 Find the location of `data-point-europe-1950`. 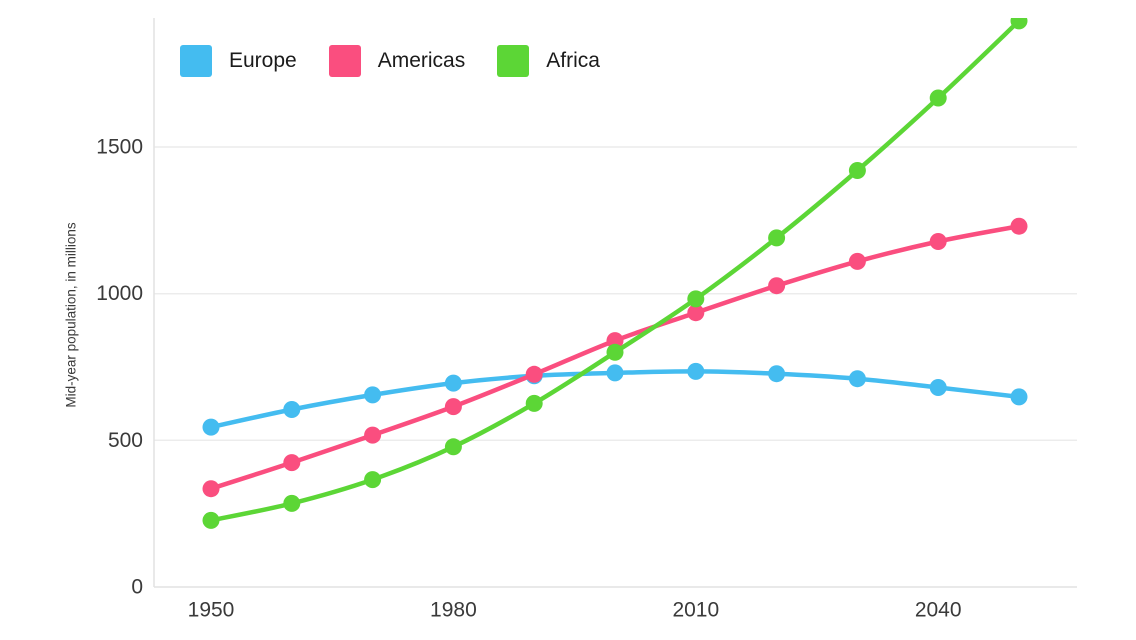

data-point-europe-1950 is located at coordinates (211, 427).